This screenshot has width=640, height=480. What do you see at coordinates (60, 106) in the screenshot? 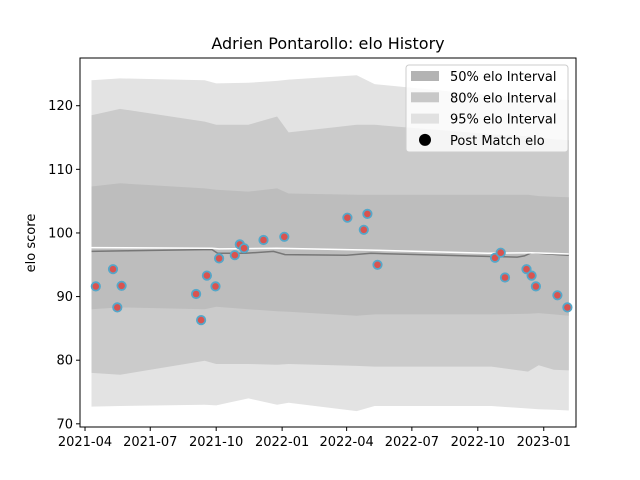
I see `y-tick-label: 120` at bounding box center [60, 106].